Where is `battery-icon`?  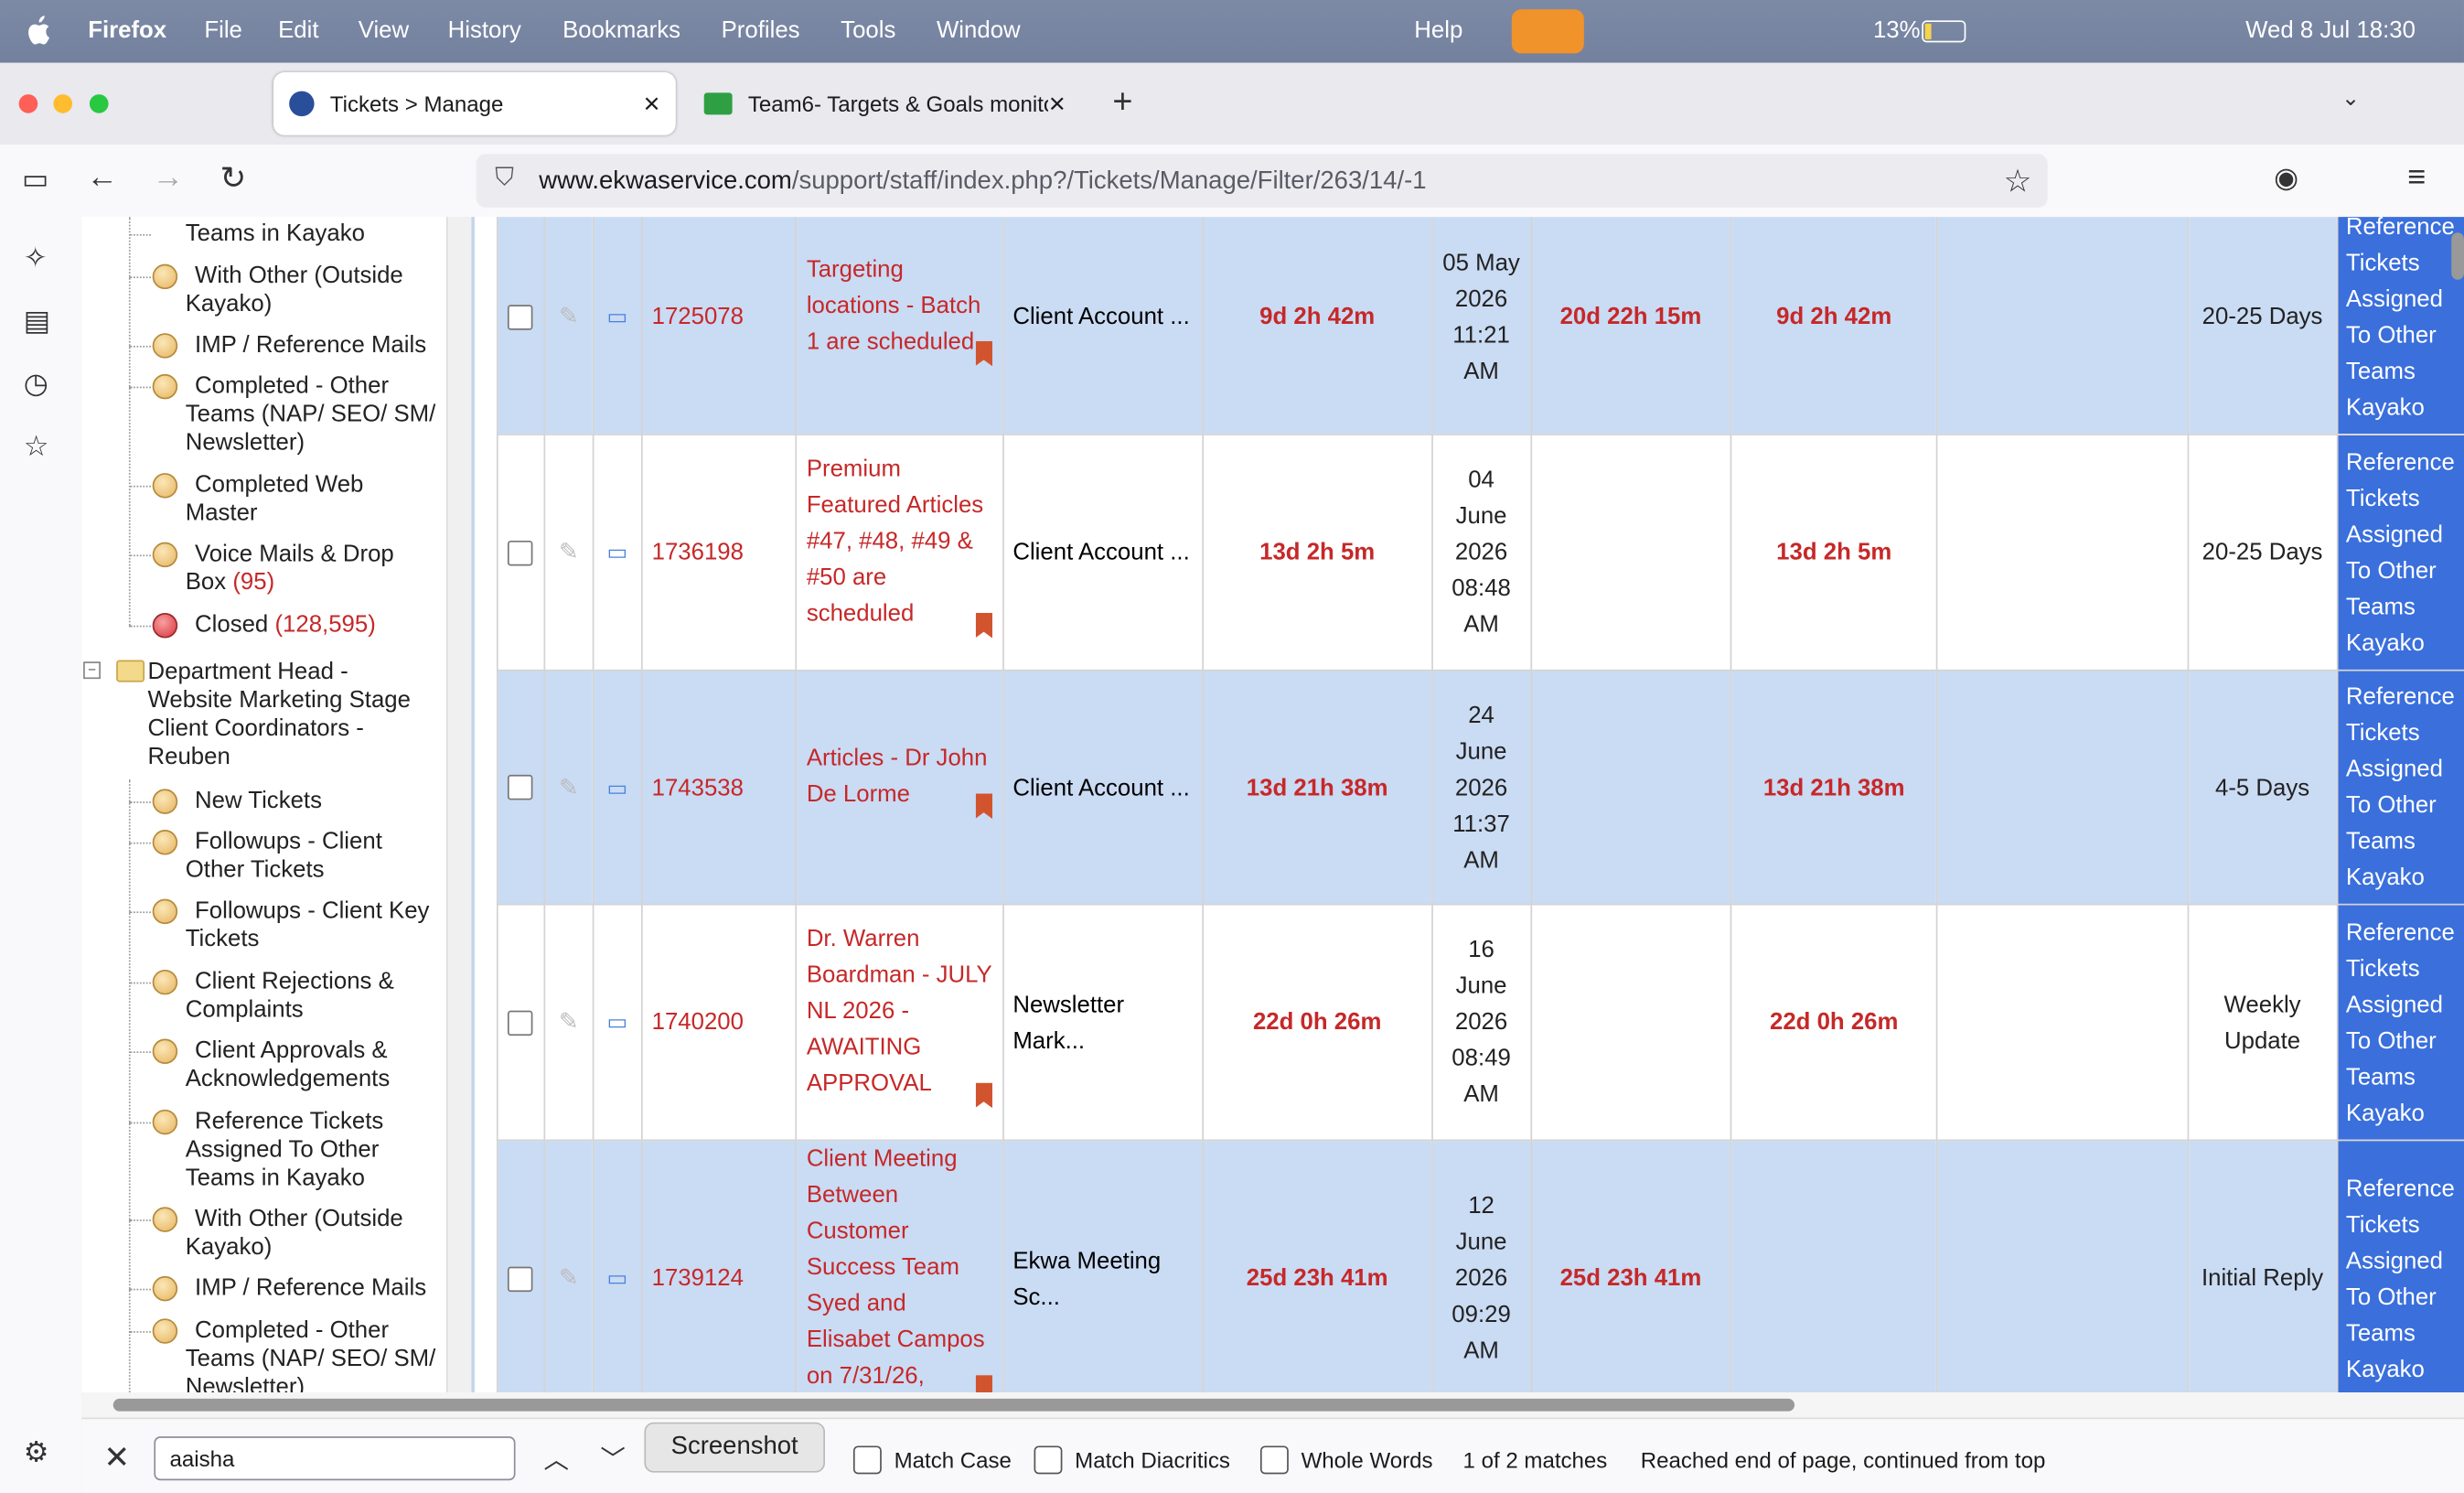 battery-icon is located at coordinates (1944, 32).